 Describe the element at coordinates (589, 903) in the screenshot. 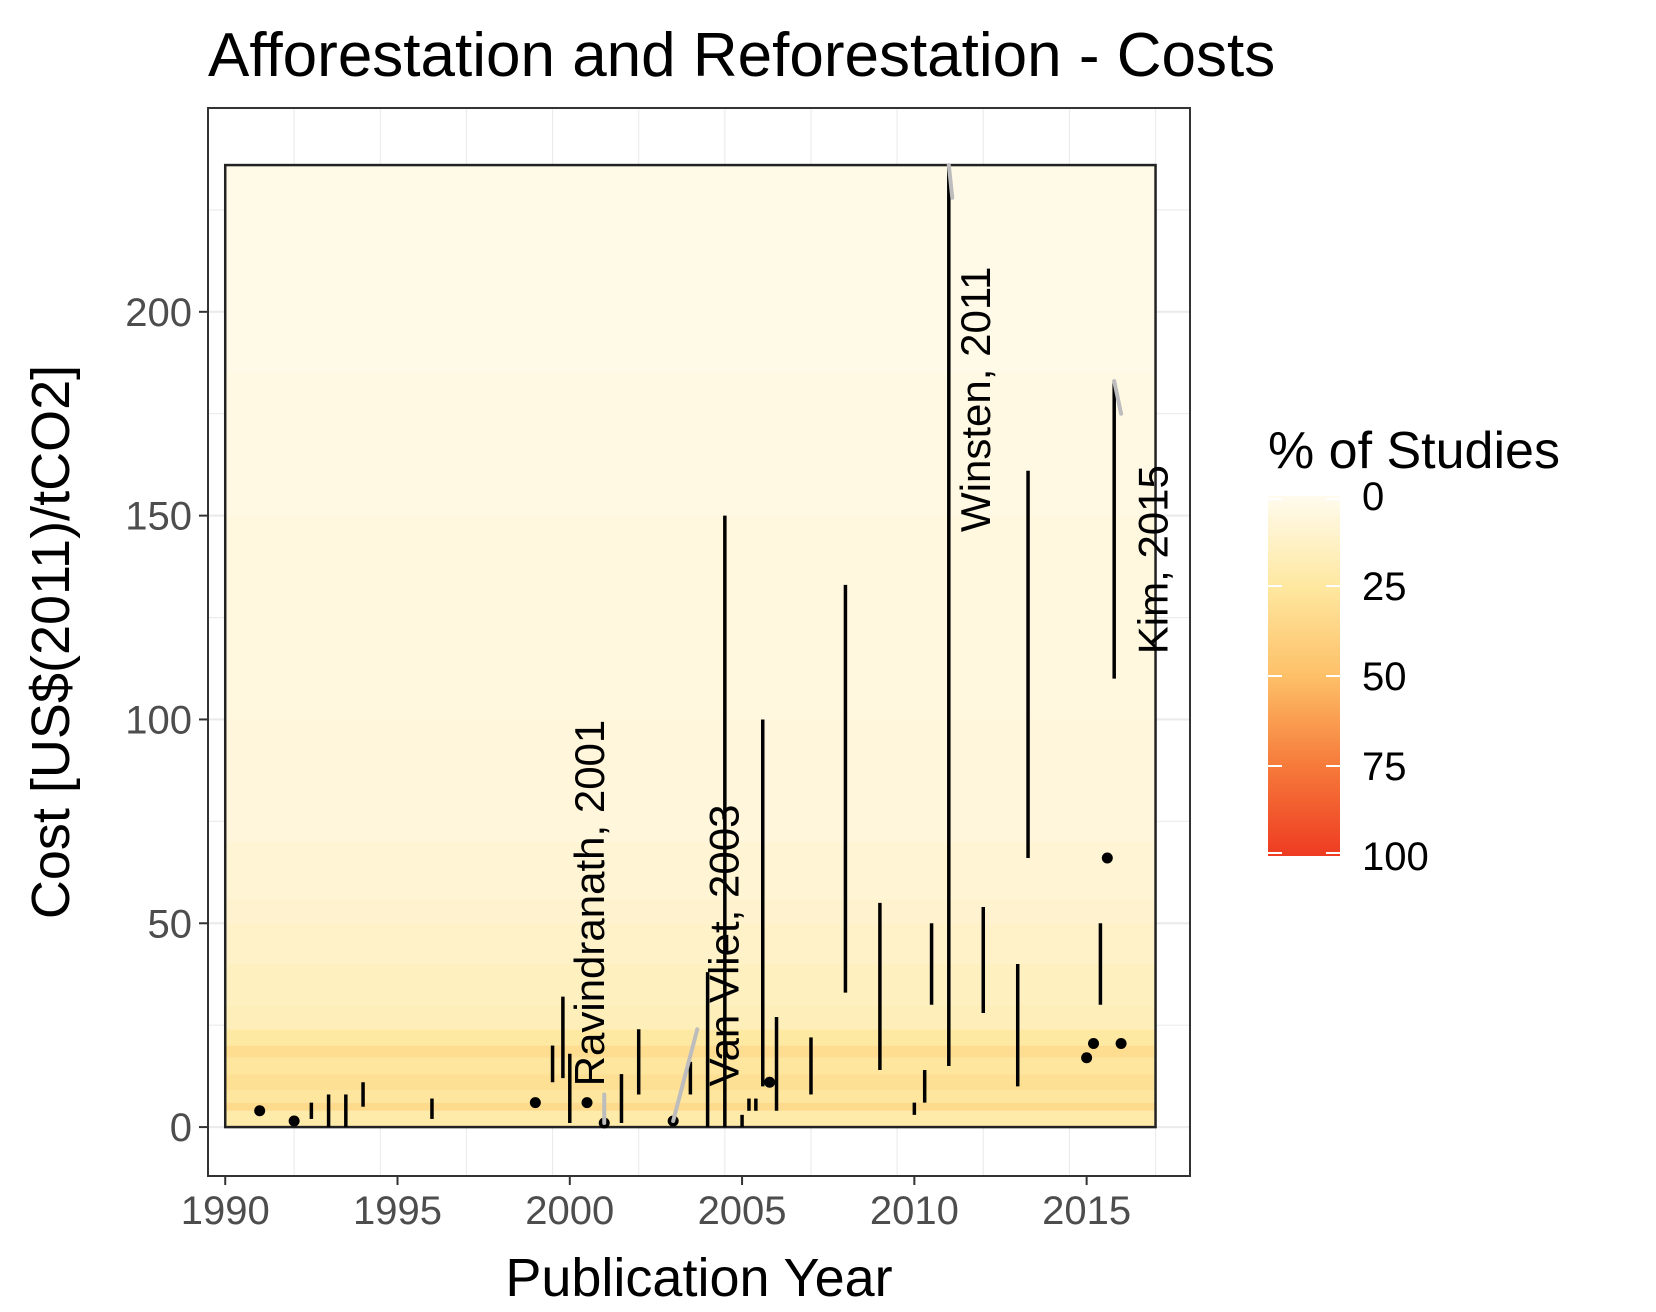

I see `annotation-label: Ravindranath, 2001` at that location.